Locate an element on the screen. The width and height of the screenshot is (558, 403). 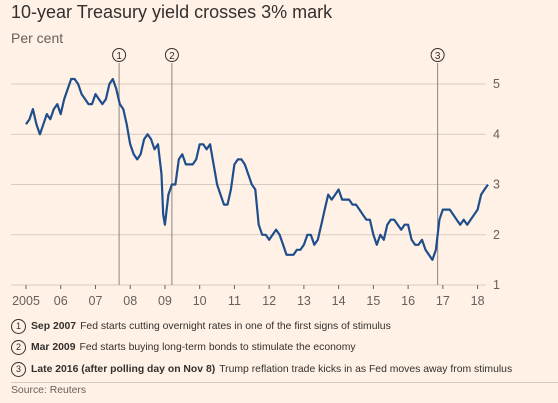
source-note: Source: Reuters is located at coordinates (49, 390).